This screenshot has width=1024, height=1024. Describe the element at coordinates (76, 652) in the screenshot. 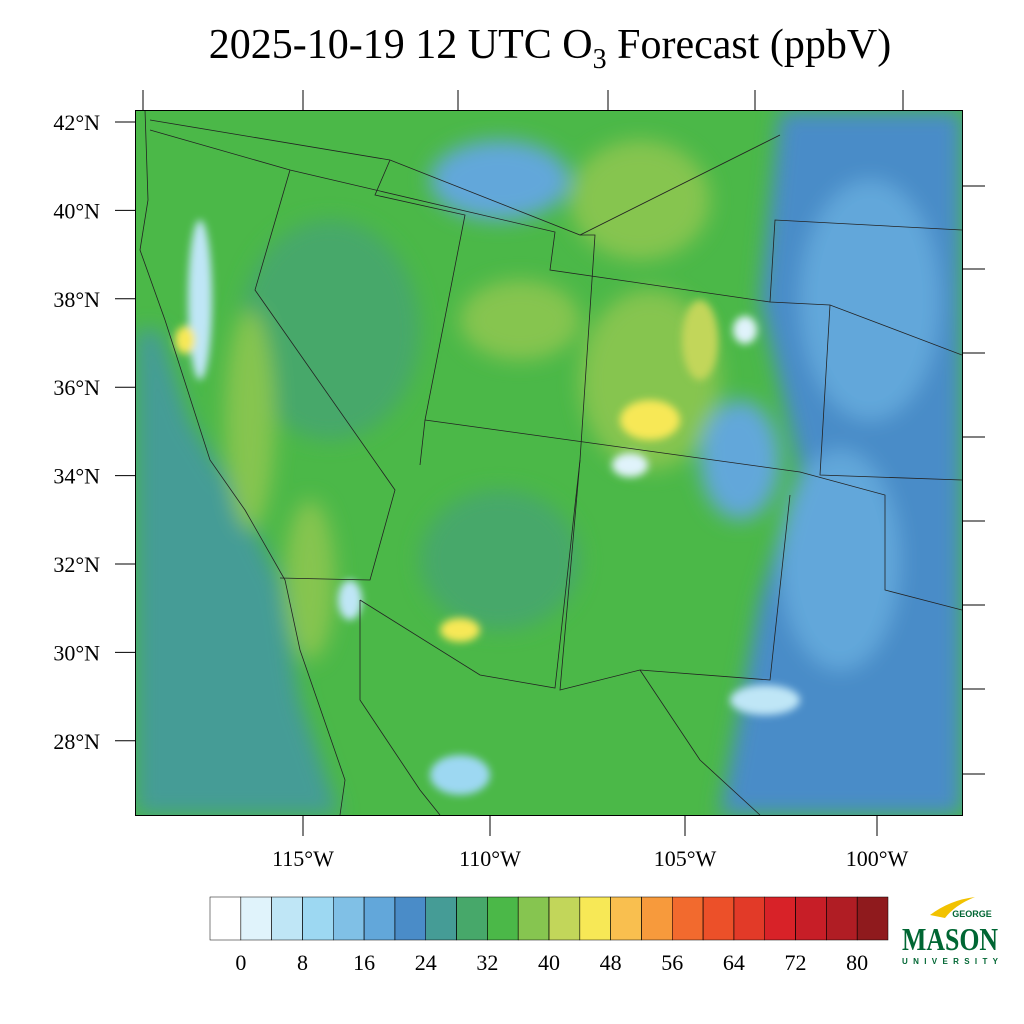

I see `lat-label: 30°N` at that location.